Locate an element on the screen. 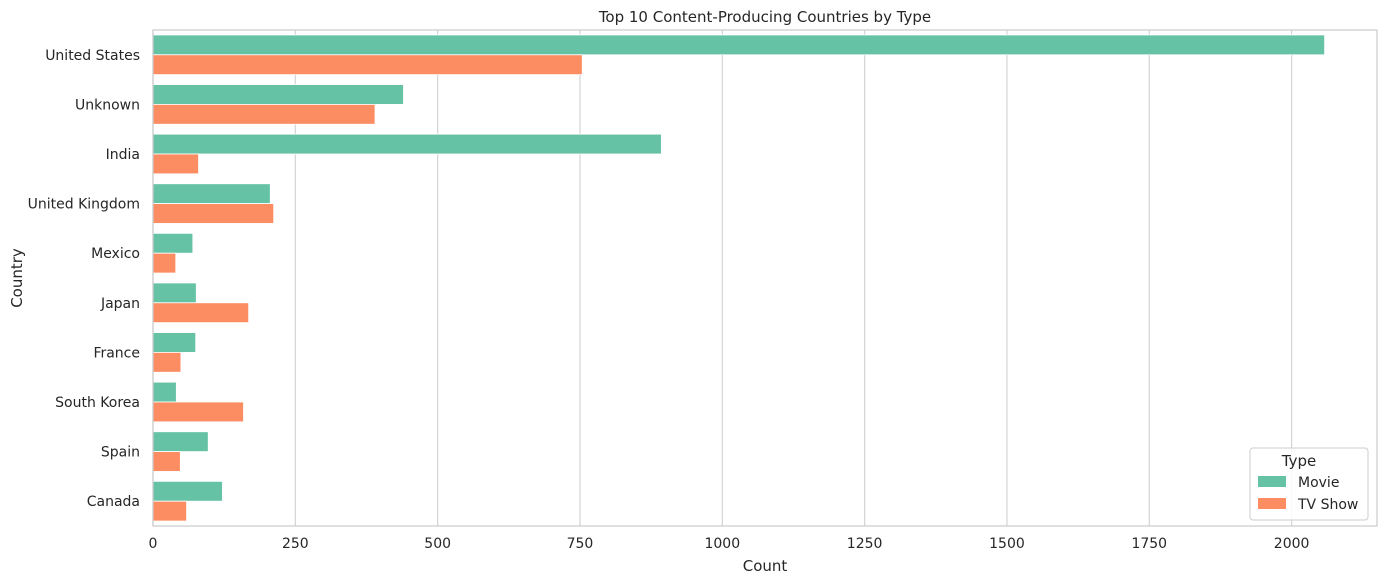 This screenshot has width=1384, height=584. x-tick-label: 1500 is located at coordinates (1007, 544).